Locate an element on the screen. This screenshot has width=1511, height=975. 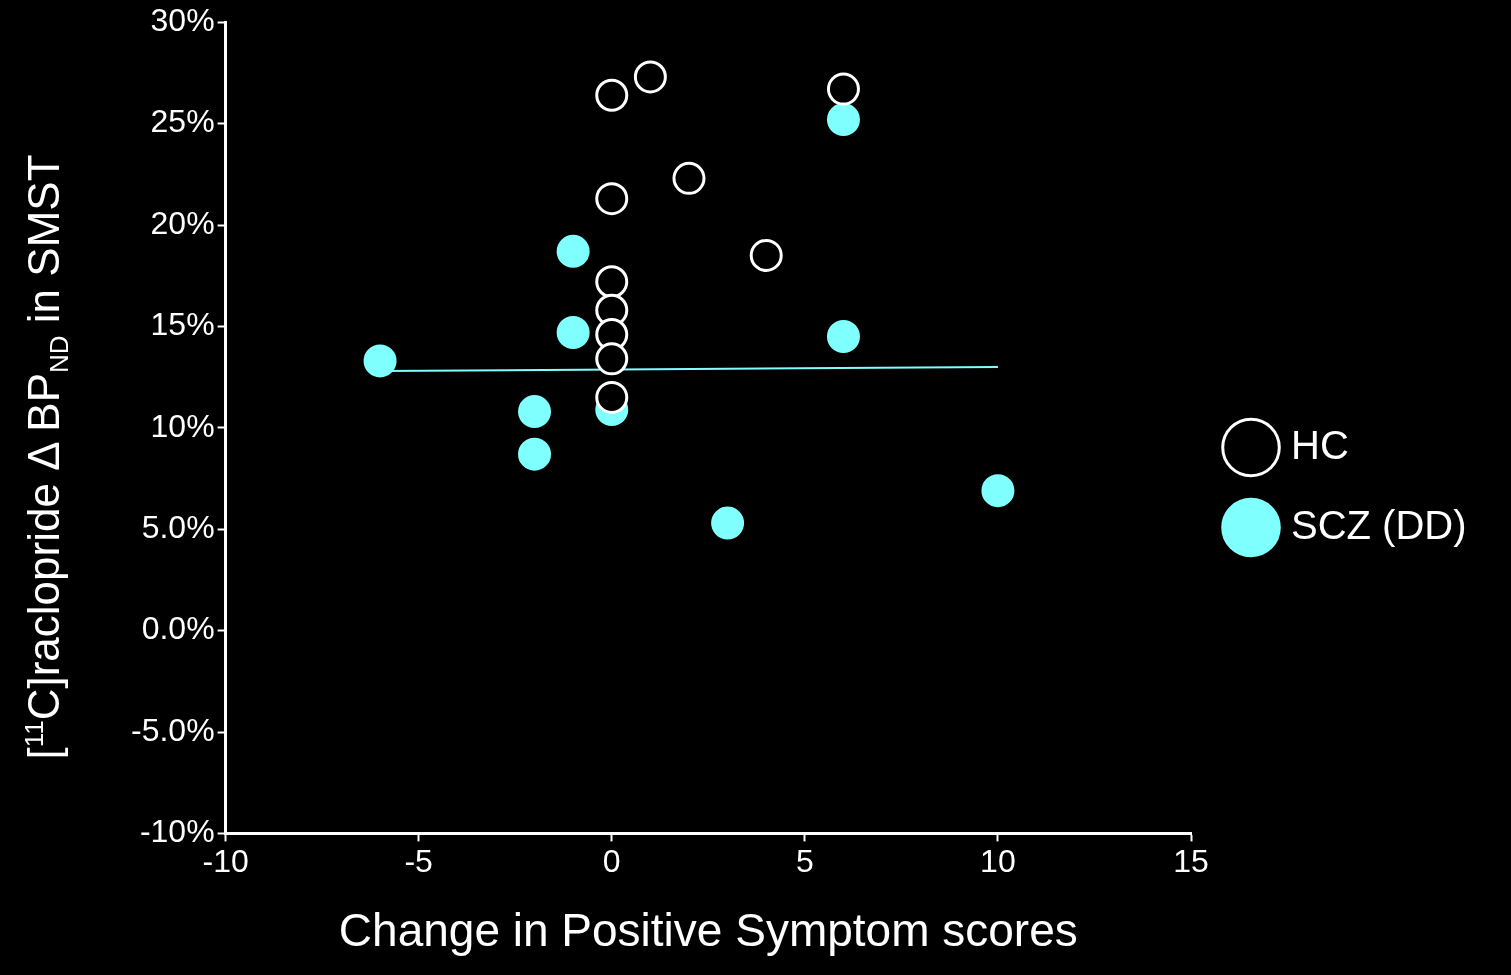
y-tick-label: 30% is located at coordinates (182, 20).